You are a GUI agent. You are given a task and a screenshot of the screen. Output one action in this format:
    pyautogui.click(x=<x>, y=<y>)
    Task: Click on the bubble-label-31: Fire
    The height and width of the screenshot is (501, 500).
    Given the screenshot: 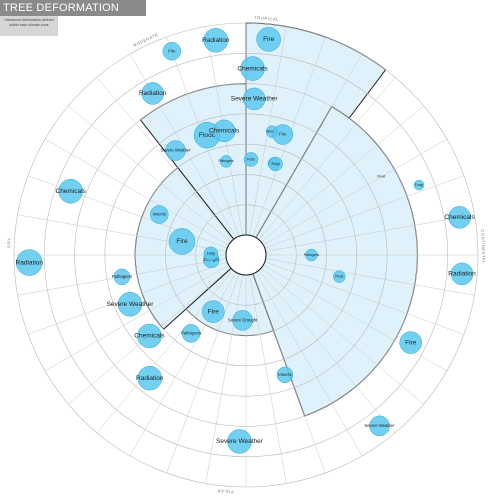 What is the action you would take?
    pyautogui.click(x=182, y=241)
    